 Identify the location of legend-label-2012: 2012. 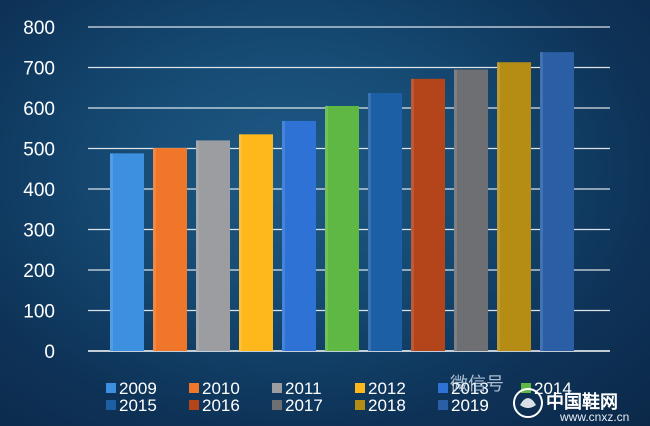
(387, 388).